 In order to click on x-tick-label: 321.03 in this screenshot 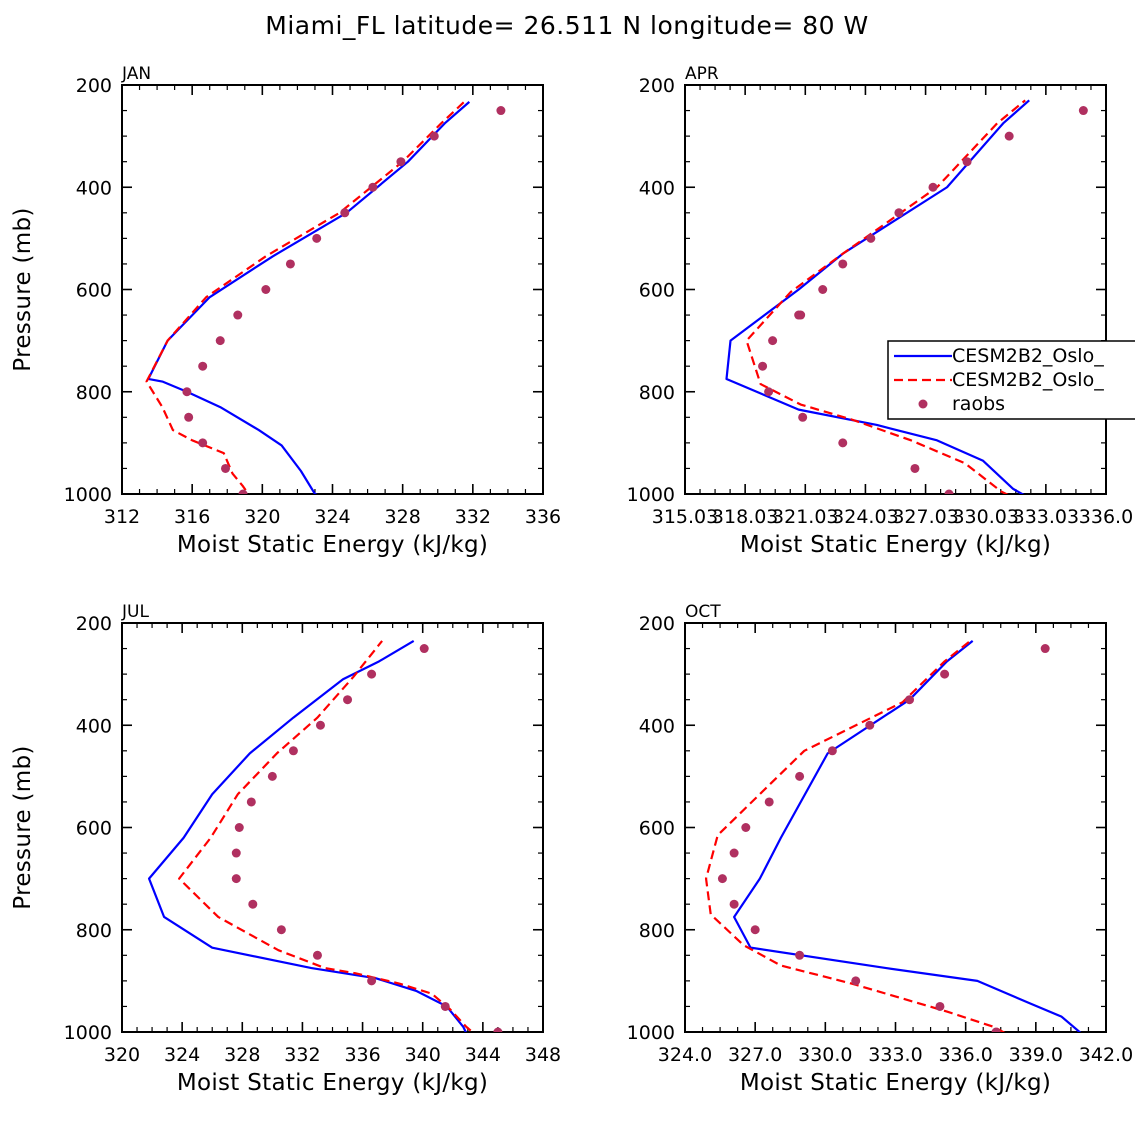, I will do `click(805, 517)`.